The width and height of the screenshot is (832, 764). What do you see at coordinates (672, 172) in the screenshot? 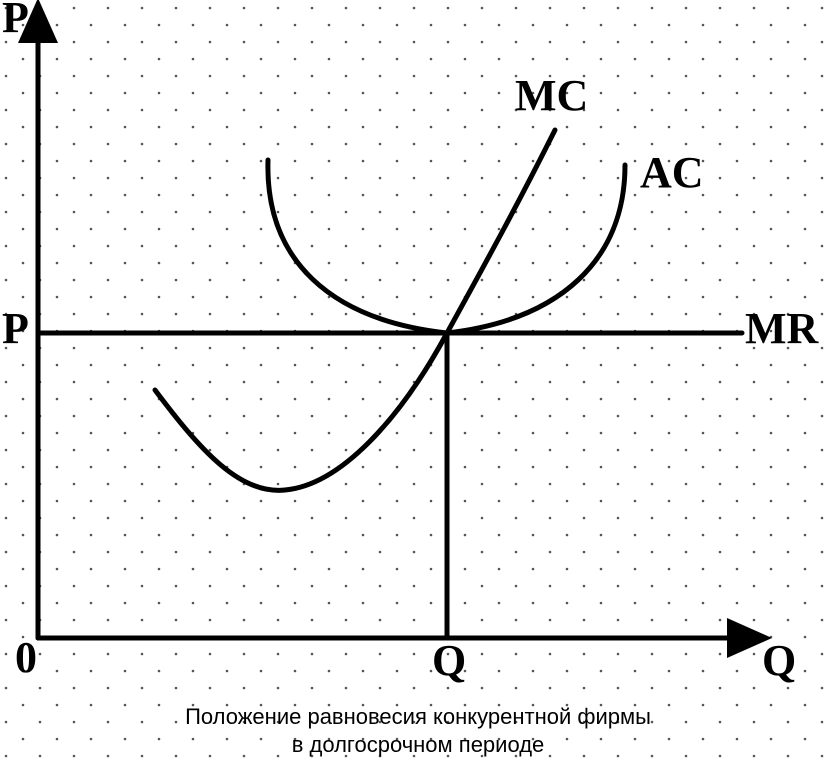
I see `ac-label: AC` at bounding box center [672, 172].